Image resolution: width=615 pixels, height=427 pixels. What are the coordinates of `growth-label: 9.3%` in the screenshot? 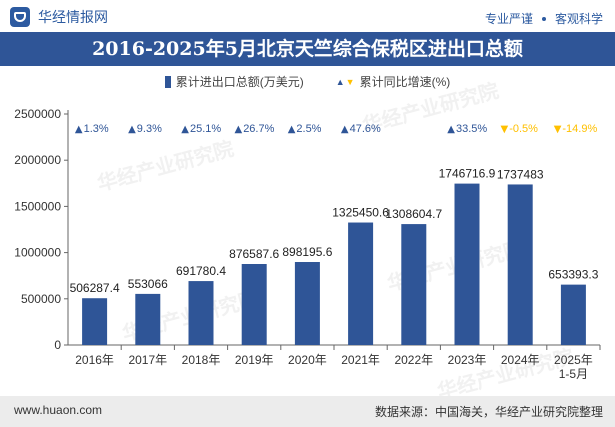 It's located at (149, 129).